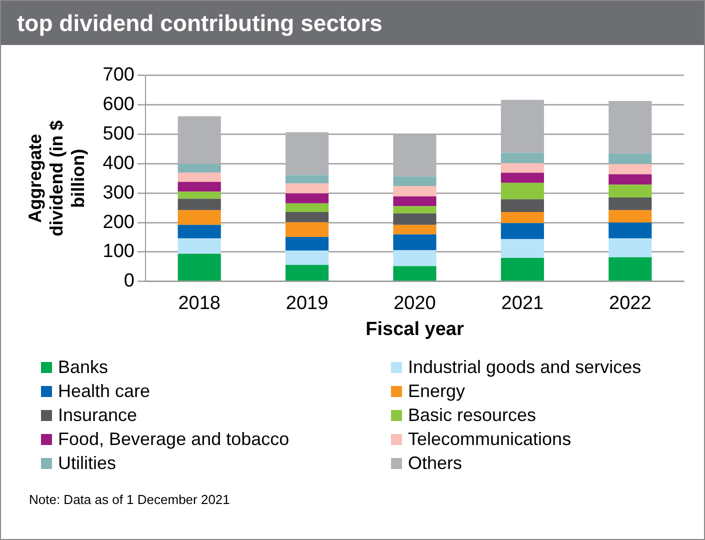 The height and width of the screenshot is (540, 705). Describe the element at coordinates (525, 367) in the screenshot. I see `legend-label: Industrial goods and services` at that location.